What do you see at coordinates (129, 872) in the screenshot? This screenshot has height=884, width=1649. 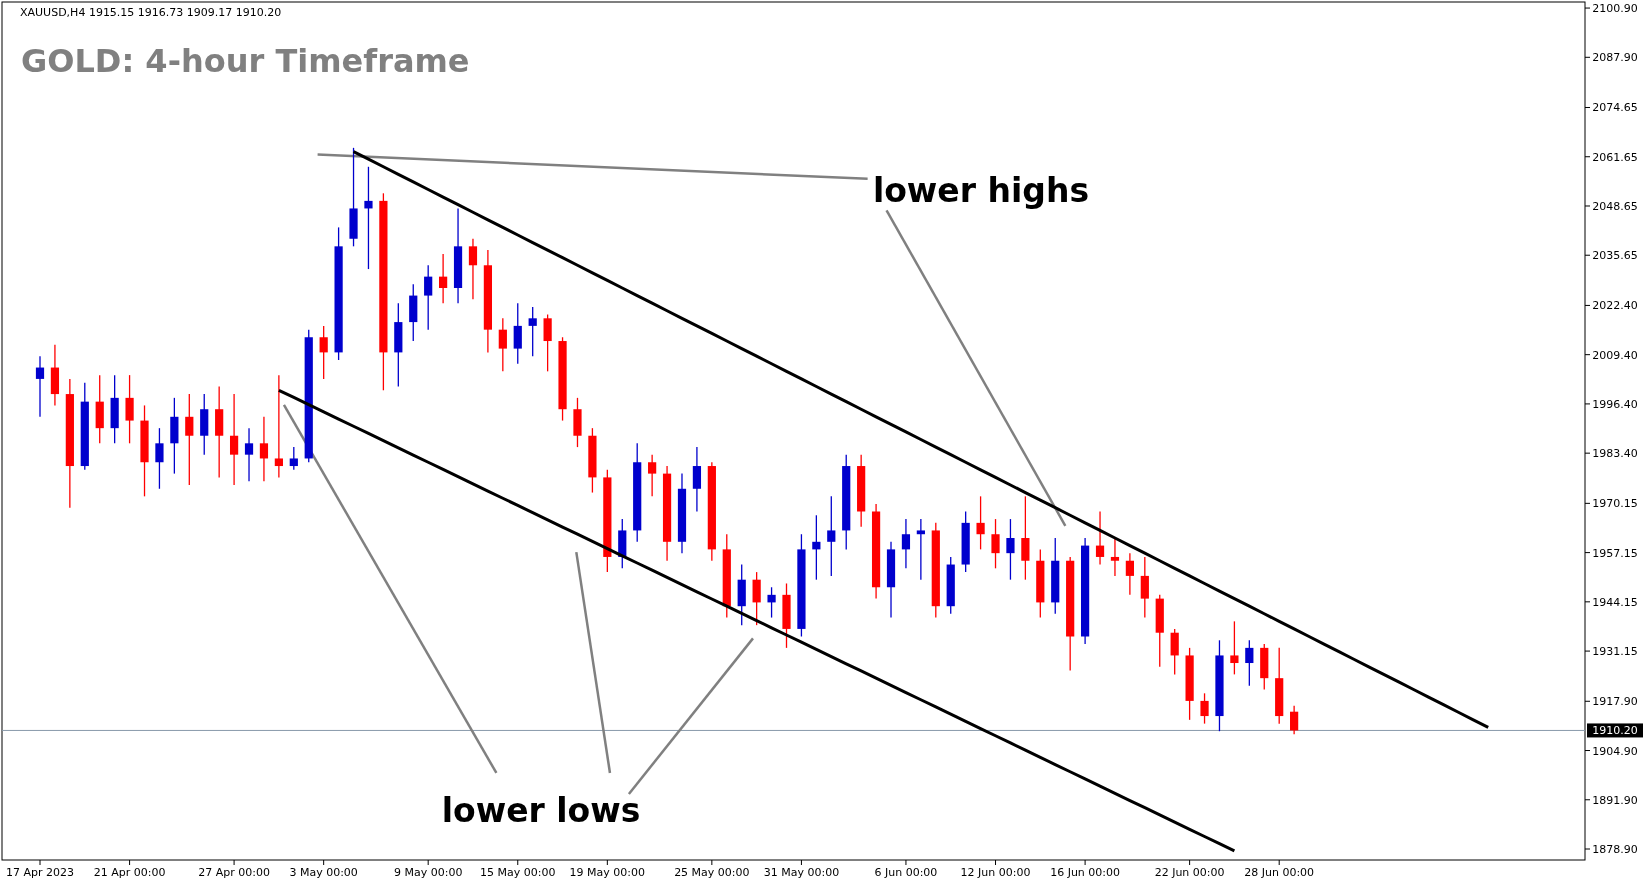 I see `x-tick-label: 21 Apr 00:00` at bounding box center [129, 872].